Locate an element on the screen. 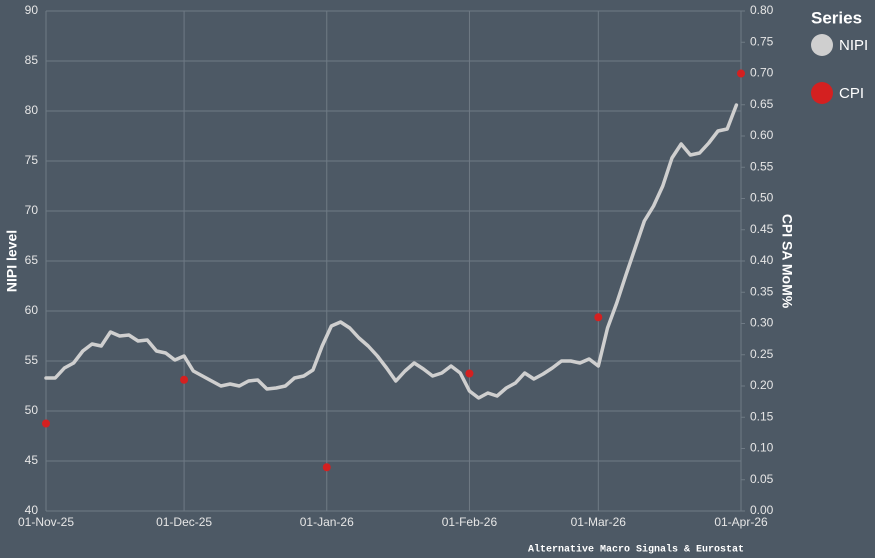 Image resolution: width=875 pixels, height=558 pixels. x-tick-label: 01-Nov-25 is located at coordinates (46, 522).